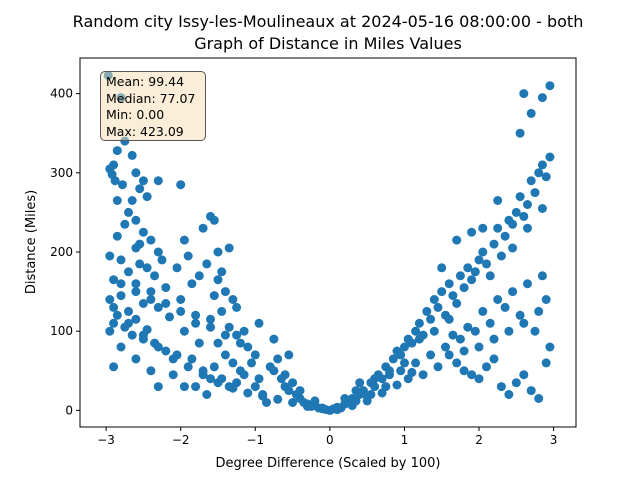 The width and height of the screenshot is (640, 480). Describe the element at coordinates (328, 43) in the screenshot. I see `chart-title-line2: Graph of Distance in Miles Values` at that location.